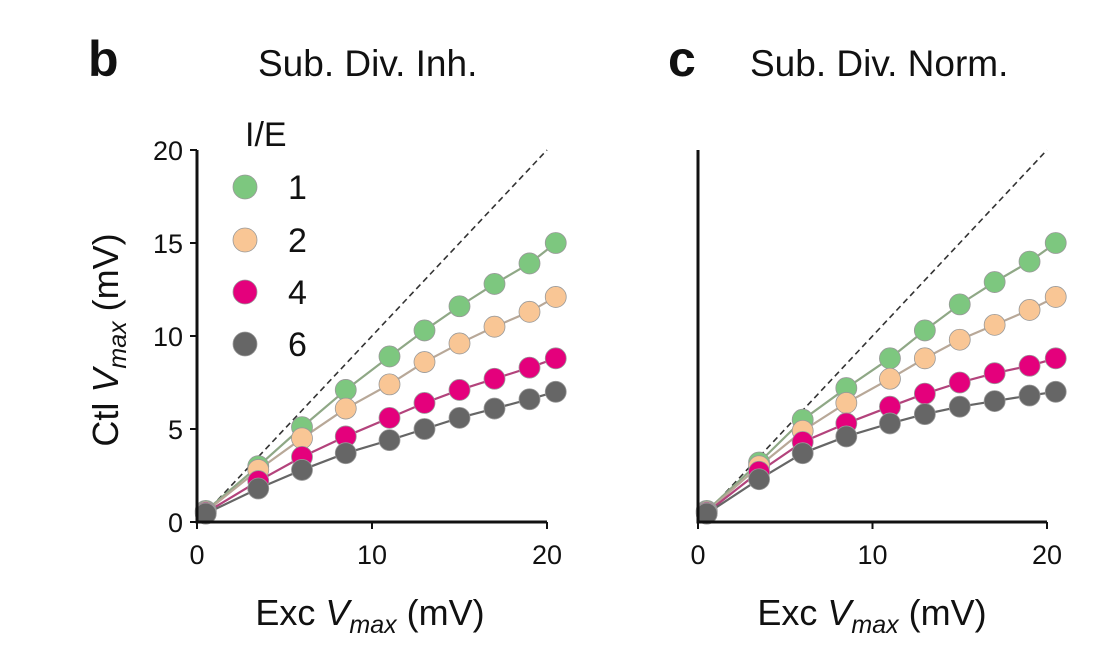 This screenshot has width=1113, height=650. I want to click on panel-title-c: Sub. Div. Norm., so click(879, 63).